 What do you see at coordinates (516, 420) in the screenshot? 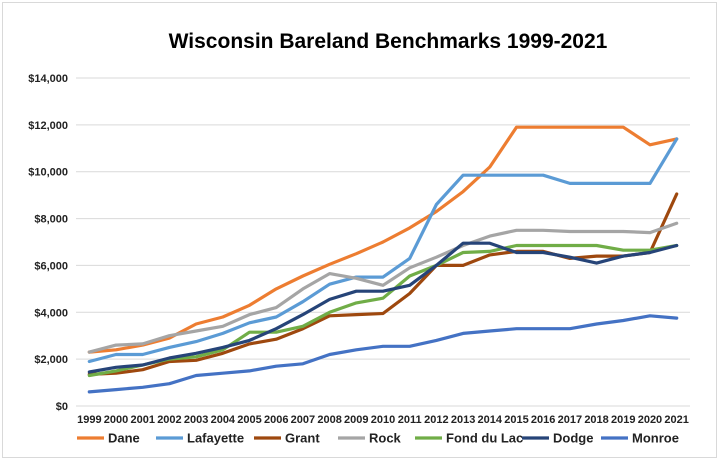
I see `x-tick-label: 2015` at bounding box center [516, 420].